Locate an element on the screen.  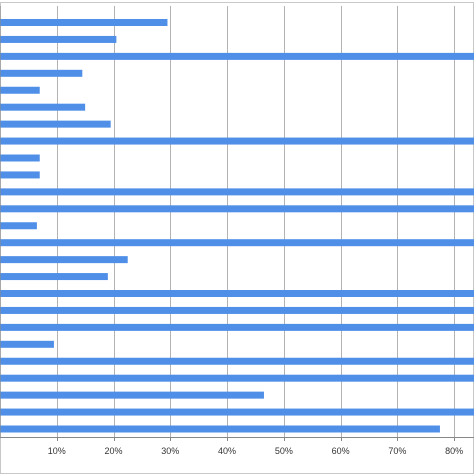
x-tick-label: 70% is located at coordinates (397, 451).